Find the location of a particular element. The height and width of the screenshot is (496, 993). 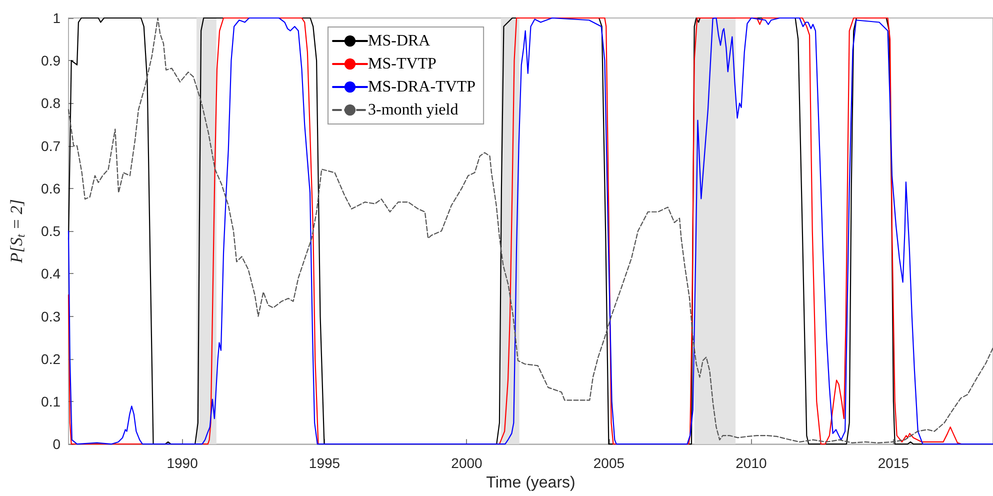

x-tick-label: 2010 is located at coordinates (751, 463).